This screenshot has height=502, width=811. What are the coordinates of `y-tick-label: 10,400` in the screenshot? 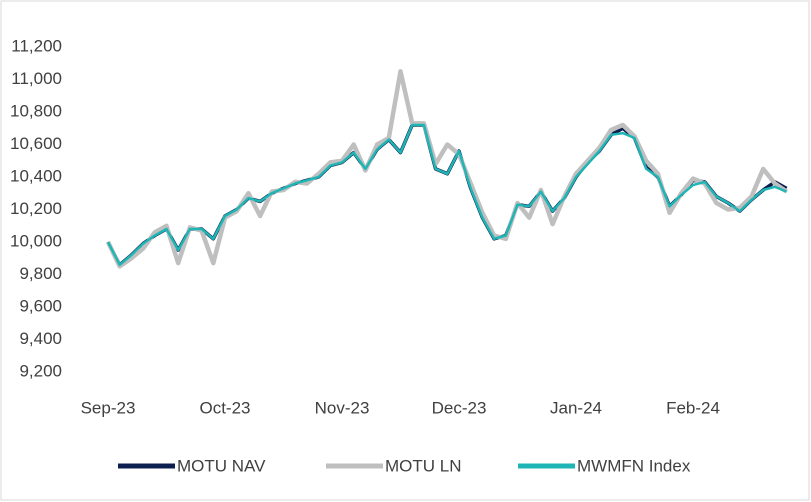 It's located at (36, 175).